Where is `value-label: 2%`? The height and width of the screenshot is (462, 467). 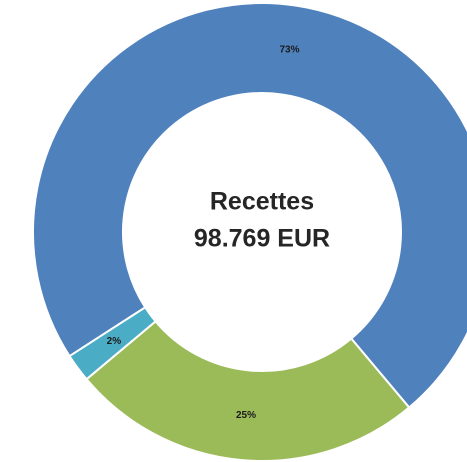 value-label: 2% is located at coordinates (114, 341).